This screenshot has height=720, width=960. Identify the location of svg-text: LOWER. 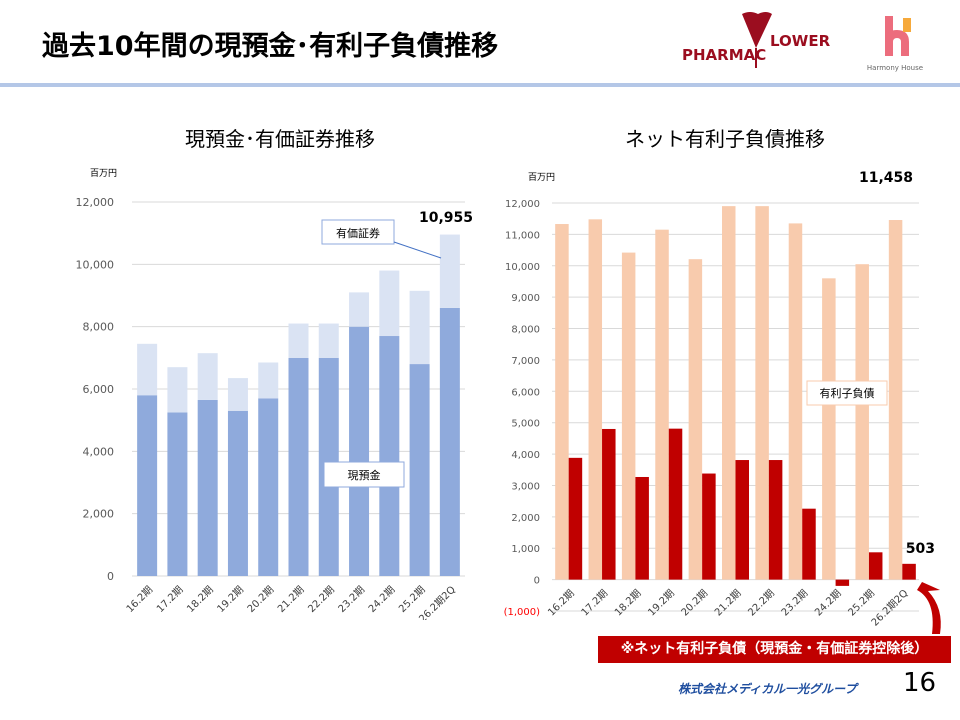
(800, 41).